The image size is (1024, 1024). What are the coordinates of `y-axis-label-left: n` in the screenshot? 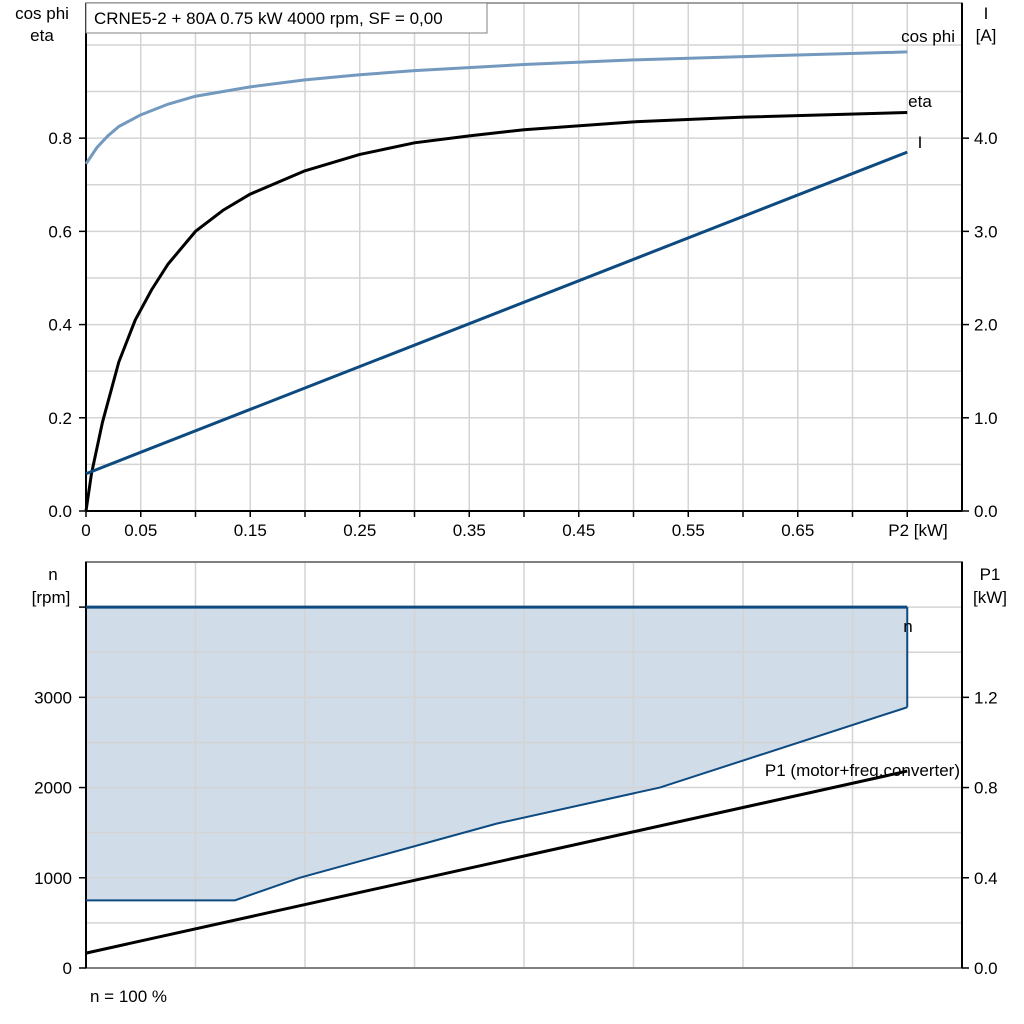 It's located at (52, 574).